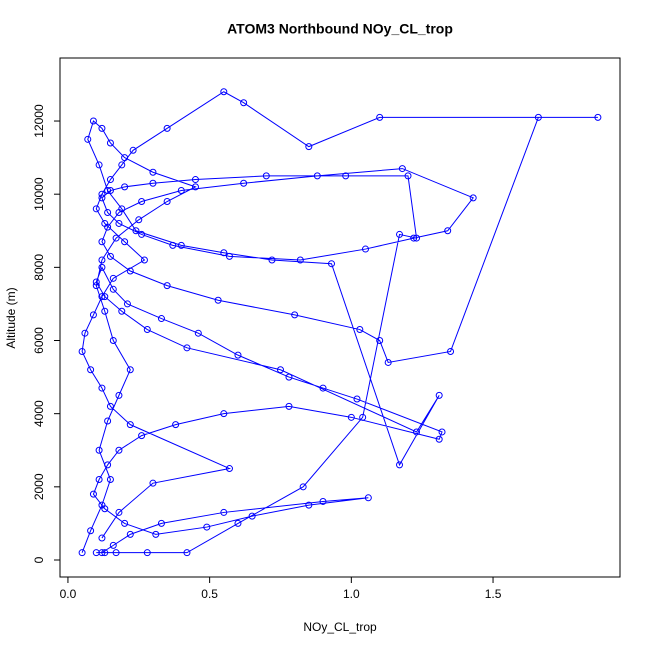 The image size is (650, 655). Describe the element at coordinates (351, 594) in the screenshot. I see `x-tick-label: 1.0` at that location.